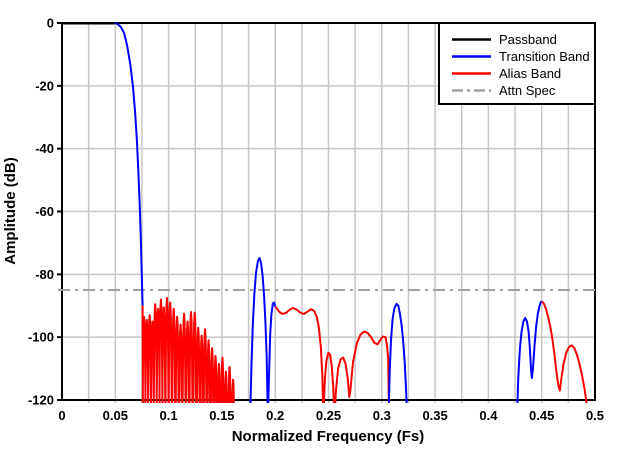 This screenshot has height=454, width=621. What do you see at coordinates (328, 436) in the screenshot?
I see `x-axis-title: Normalized Frequency (Fs)` at bounding box center [328, 436].